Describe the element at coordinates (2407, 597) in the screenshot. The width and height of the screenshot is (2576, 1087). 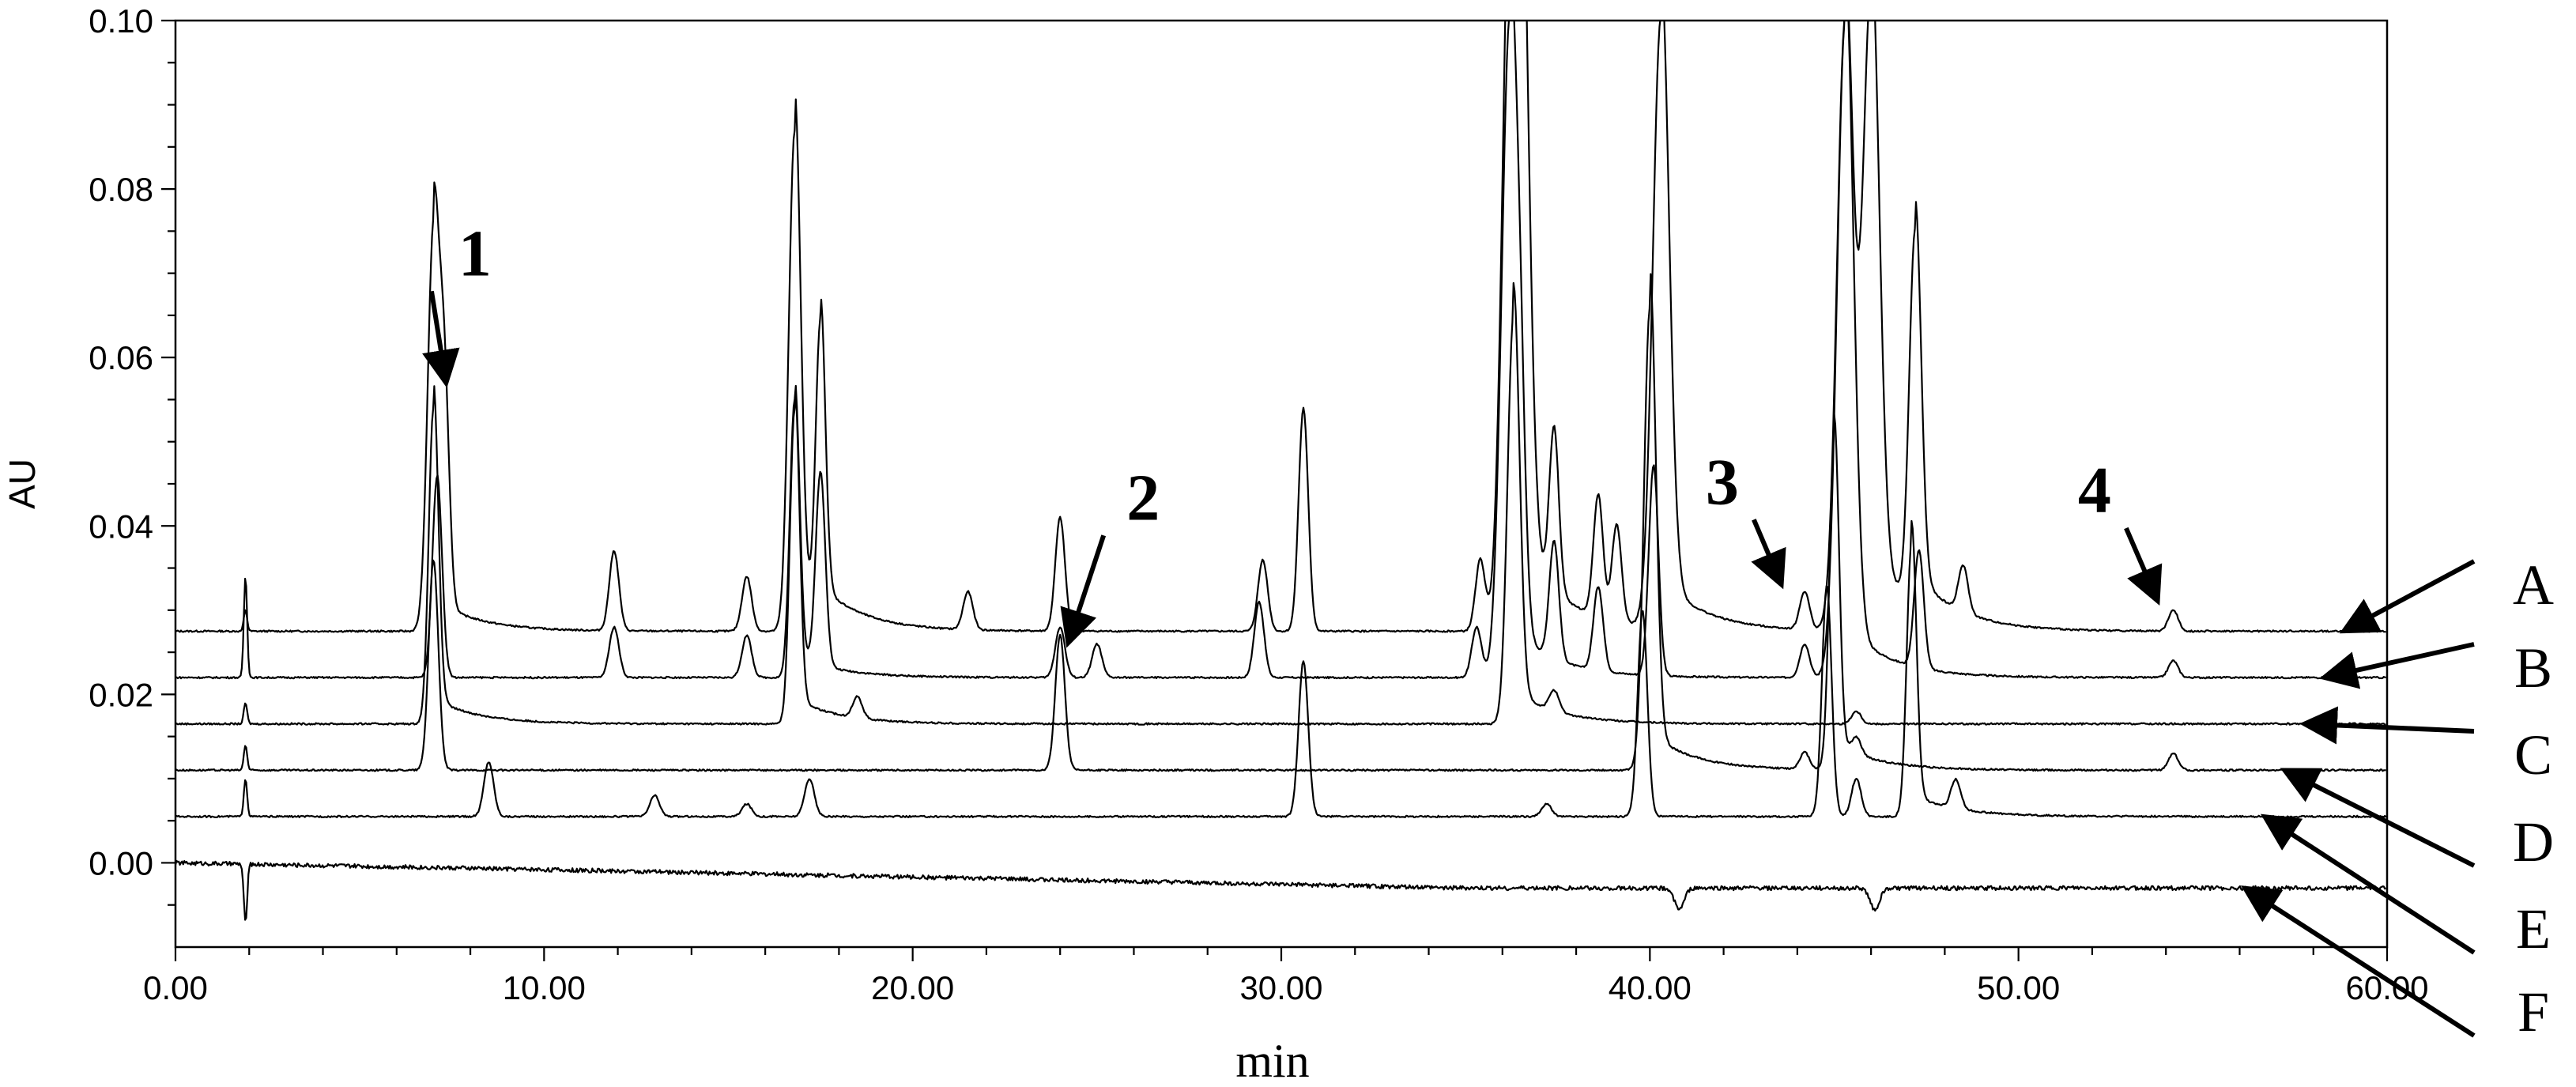
I see `trace-arrow-a` at that location.